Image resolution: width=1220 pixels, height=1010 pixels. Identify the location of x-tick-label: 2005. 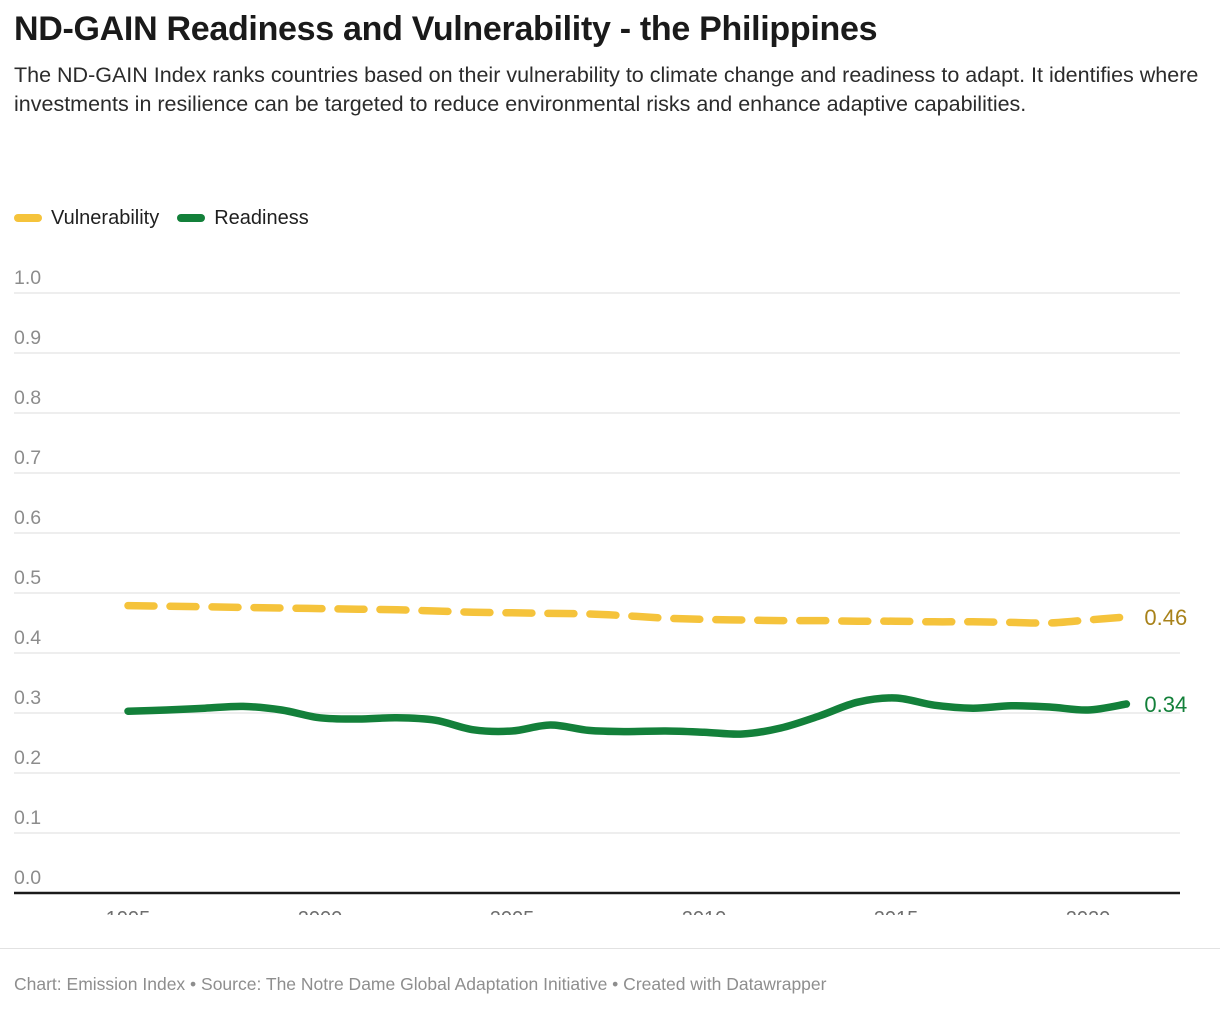
(512, 911).